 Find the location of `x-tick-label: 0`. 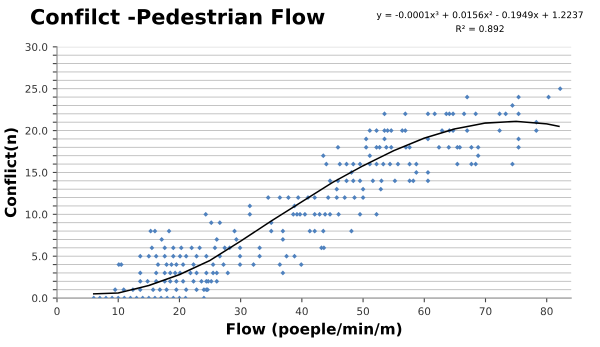

x-tick-label: 0 is located at coordinates (57, 311).